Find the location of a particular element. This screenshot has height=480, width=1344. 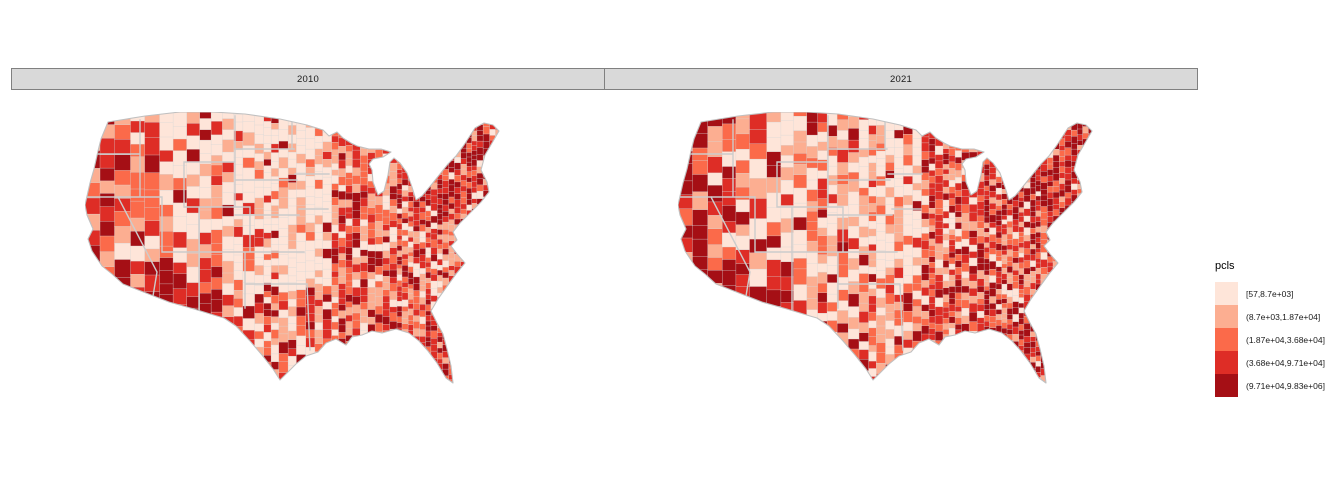

legend-item: [57,8.7e+03] is located at coordinates (1270, 293).